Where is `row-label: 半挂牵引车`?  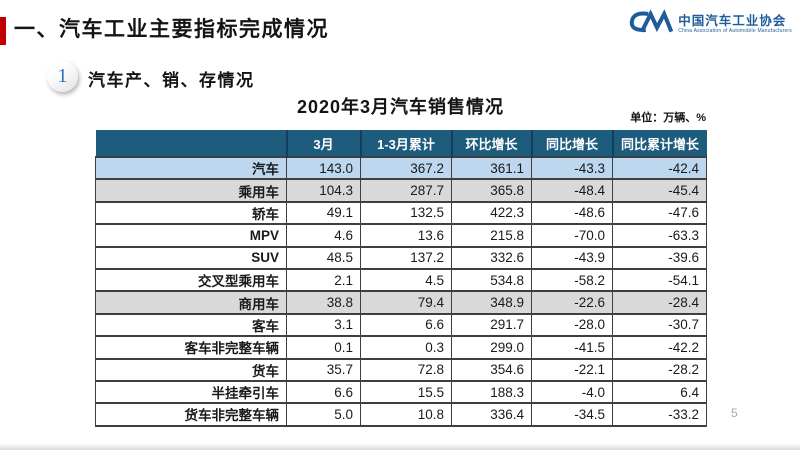 row-label: 半挂牵引车 is located at coordinates (191, 391).